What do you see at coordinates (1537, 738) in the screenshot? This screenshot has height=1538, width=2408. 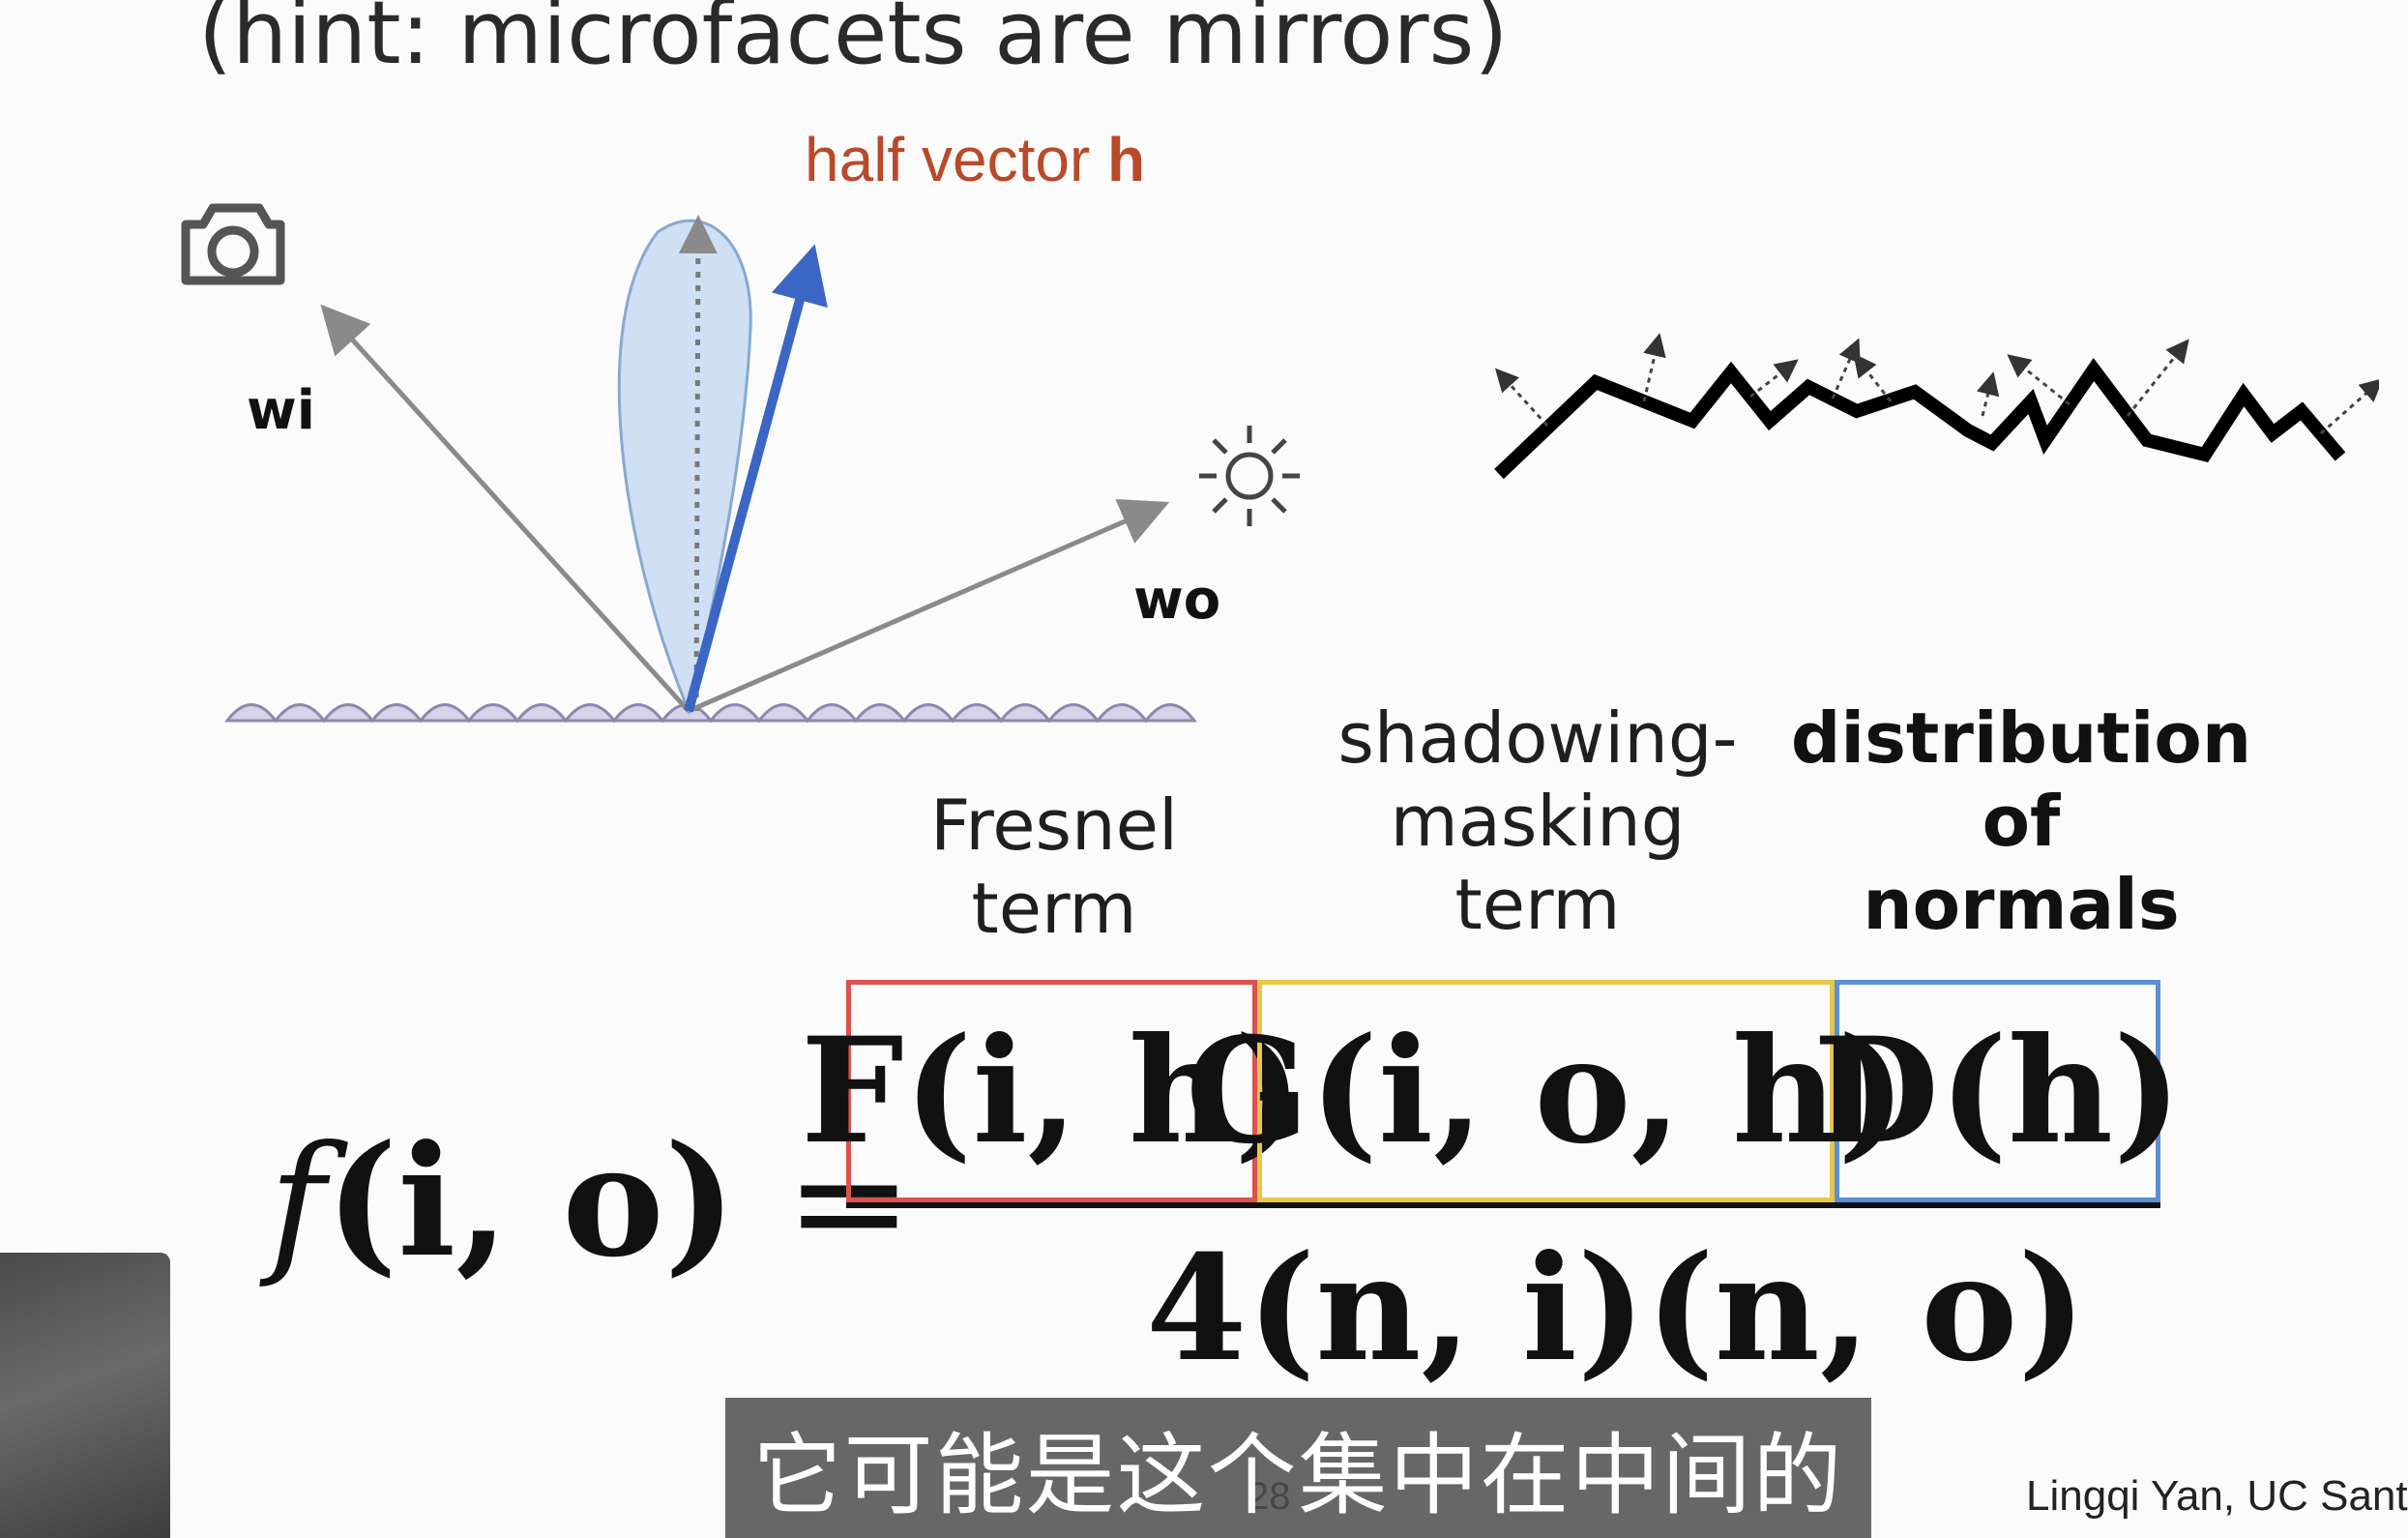 I see `shadowing-term-line-1: shadowing-` at bounding box center [1537, 738].